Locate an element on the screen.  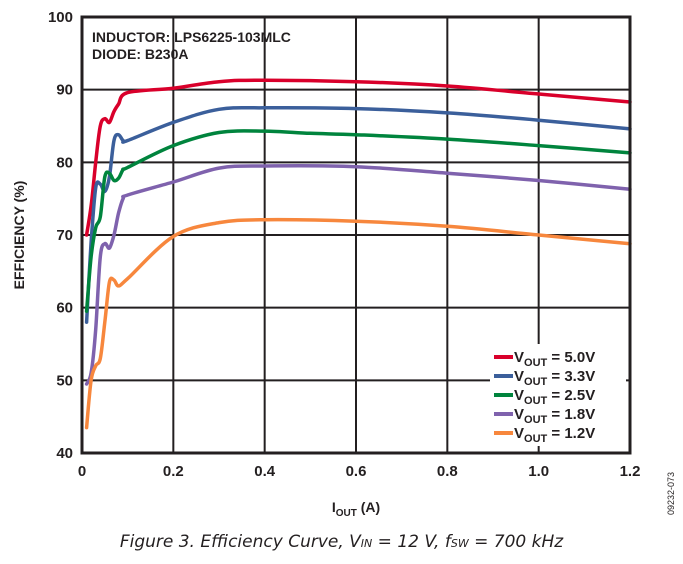
caption-fsw-sub: SW is located at coordinates (459, 543).